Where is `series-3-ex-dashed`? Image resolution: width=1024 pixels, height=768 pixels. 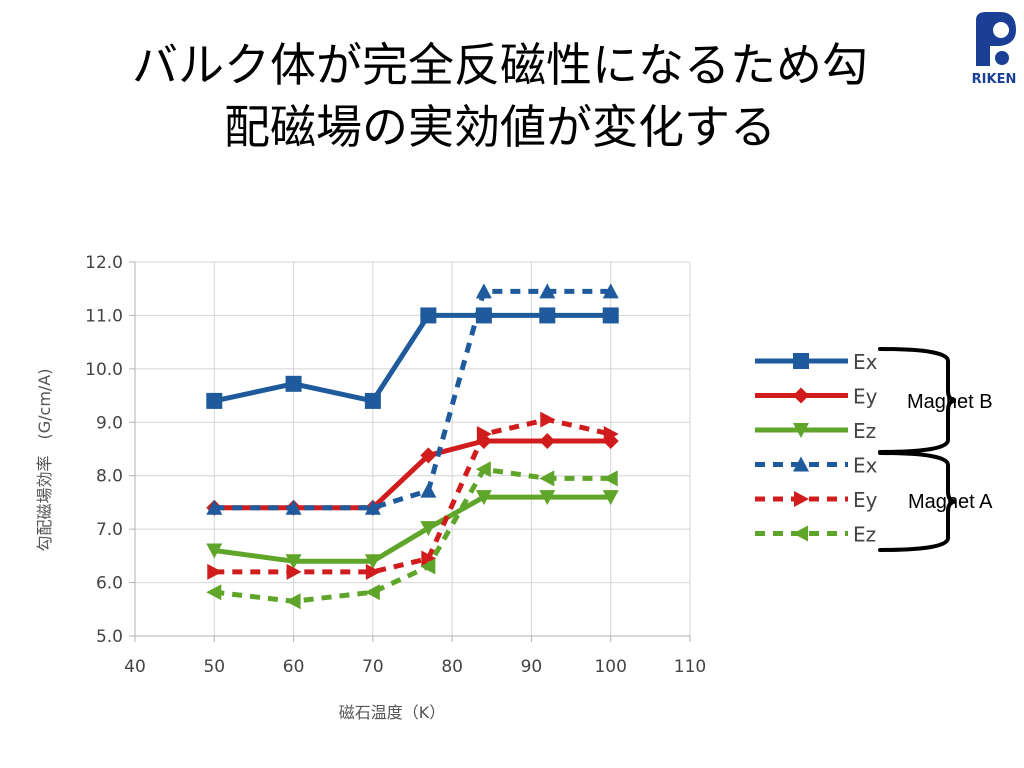 series-3-ex-dashed is located at coordinates (412, 399).